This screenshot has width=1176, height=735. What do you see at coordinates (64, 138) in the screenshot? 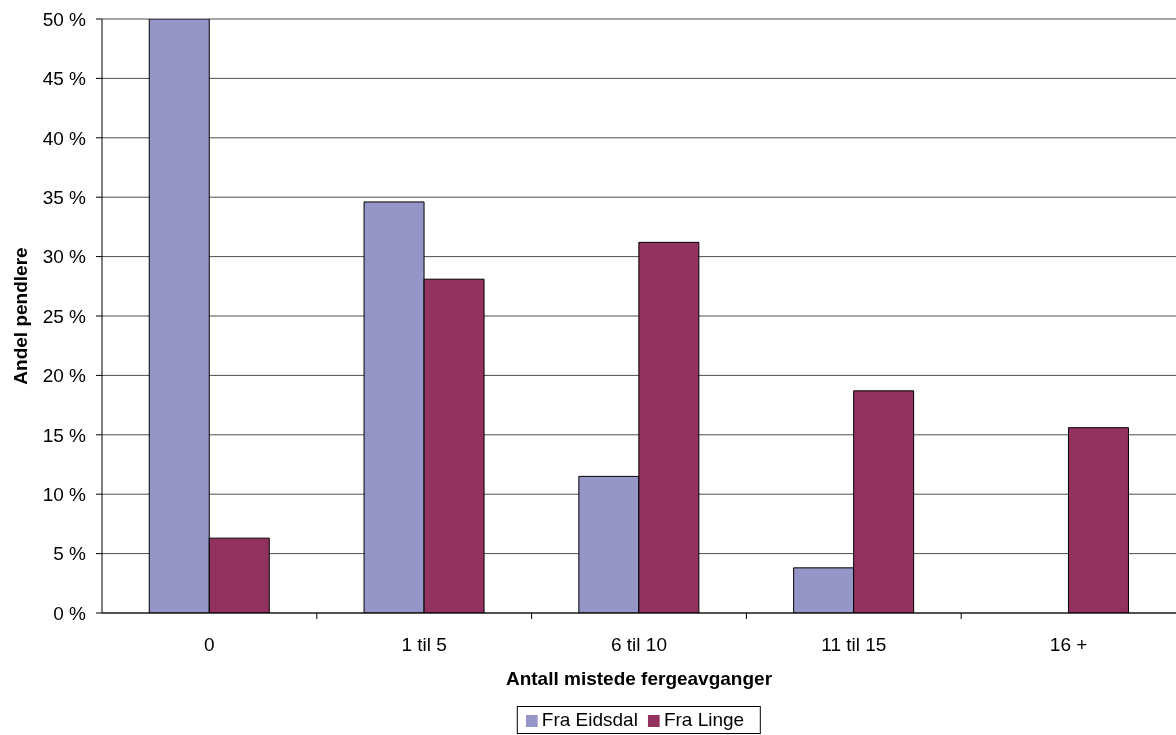
I see `y-tick-label: 40 %` at bounding box center [64, 138].